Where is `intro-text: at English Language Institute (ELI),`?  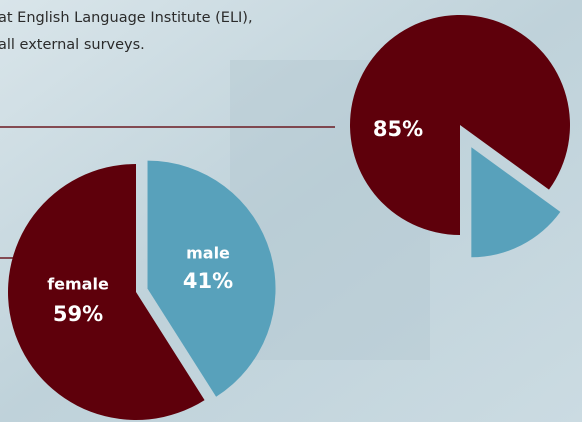 intro-text: at English Language Institute (ELI), is located at coordinates (126, 18).